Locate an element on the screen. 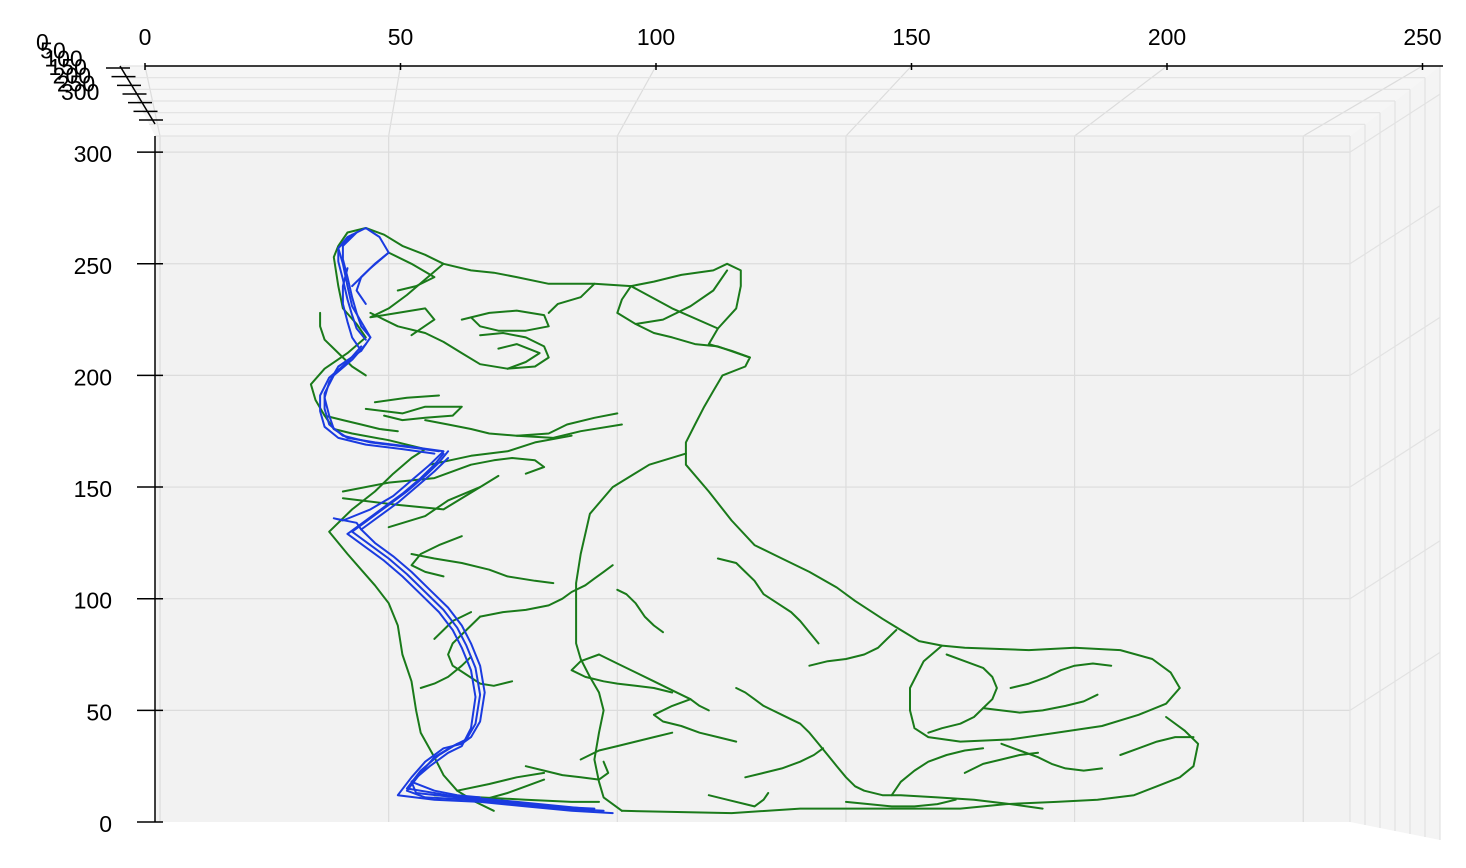  x-tick-label-2: 100 is located at coordinates (656, 37).